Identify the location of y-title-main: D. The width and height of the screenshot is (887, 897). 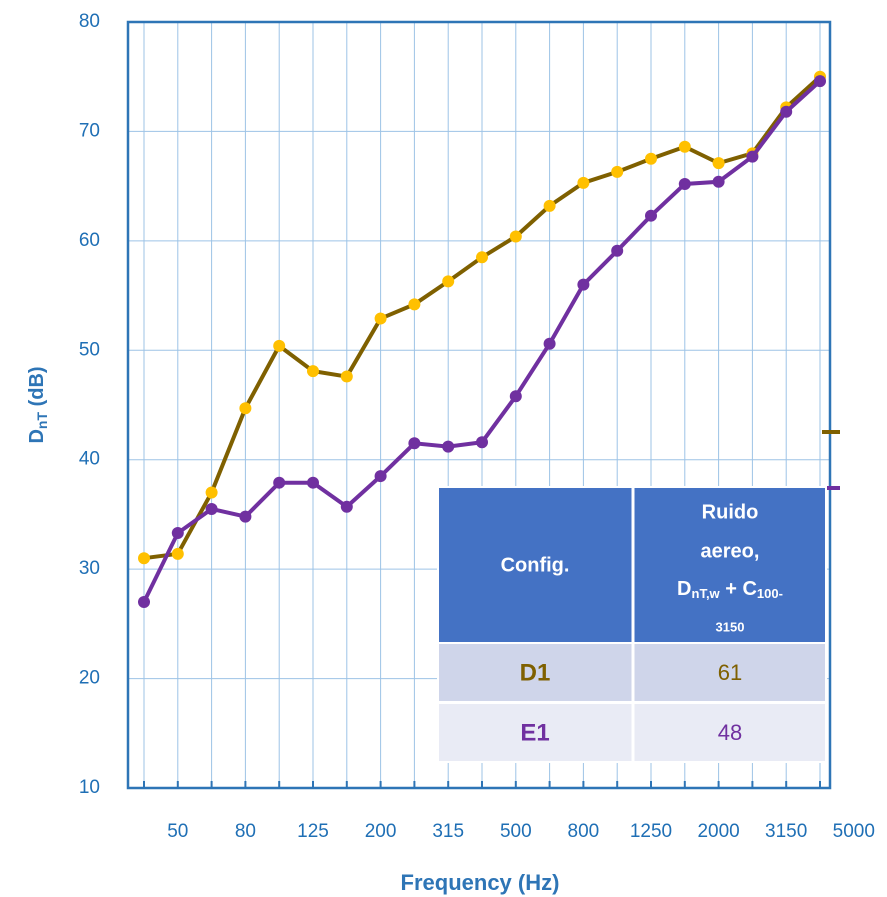
(37, 436).